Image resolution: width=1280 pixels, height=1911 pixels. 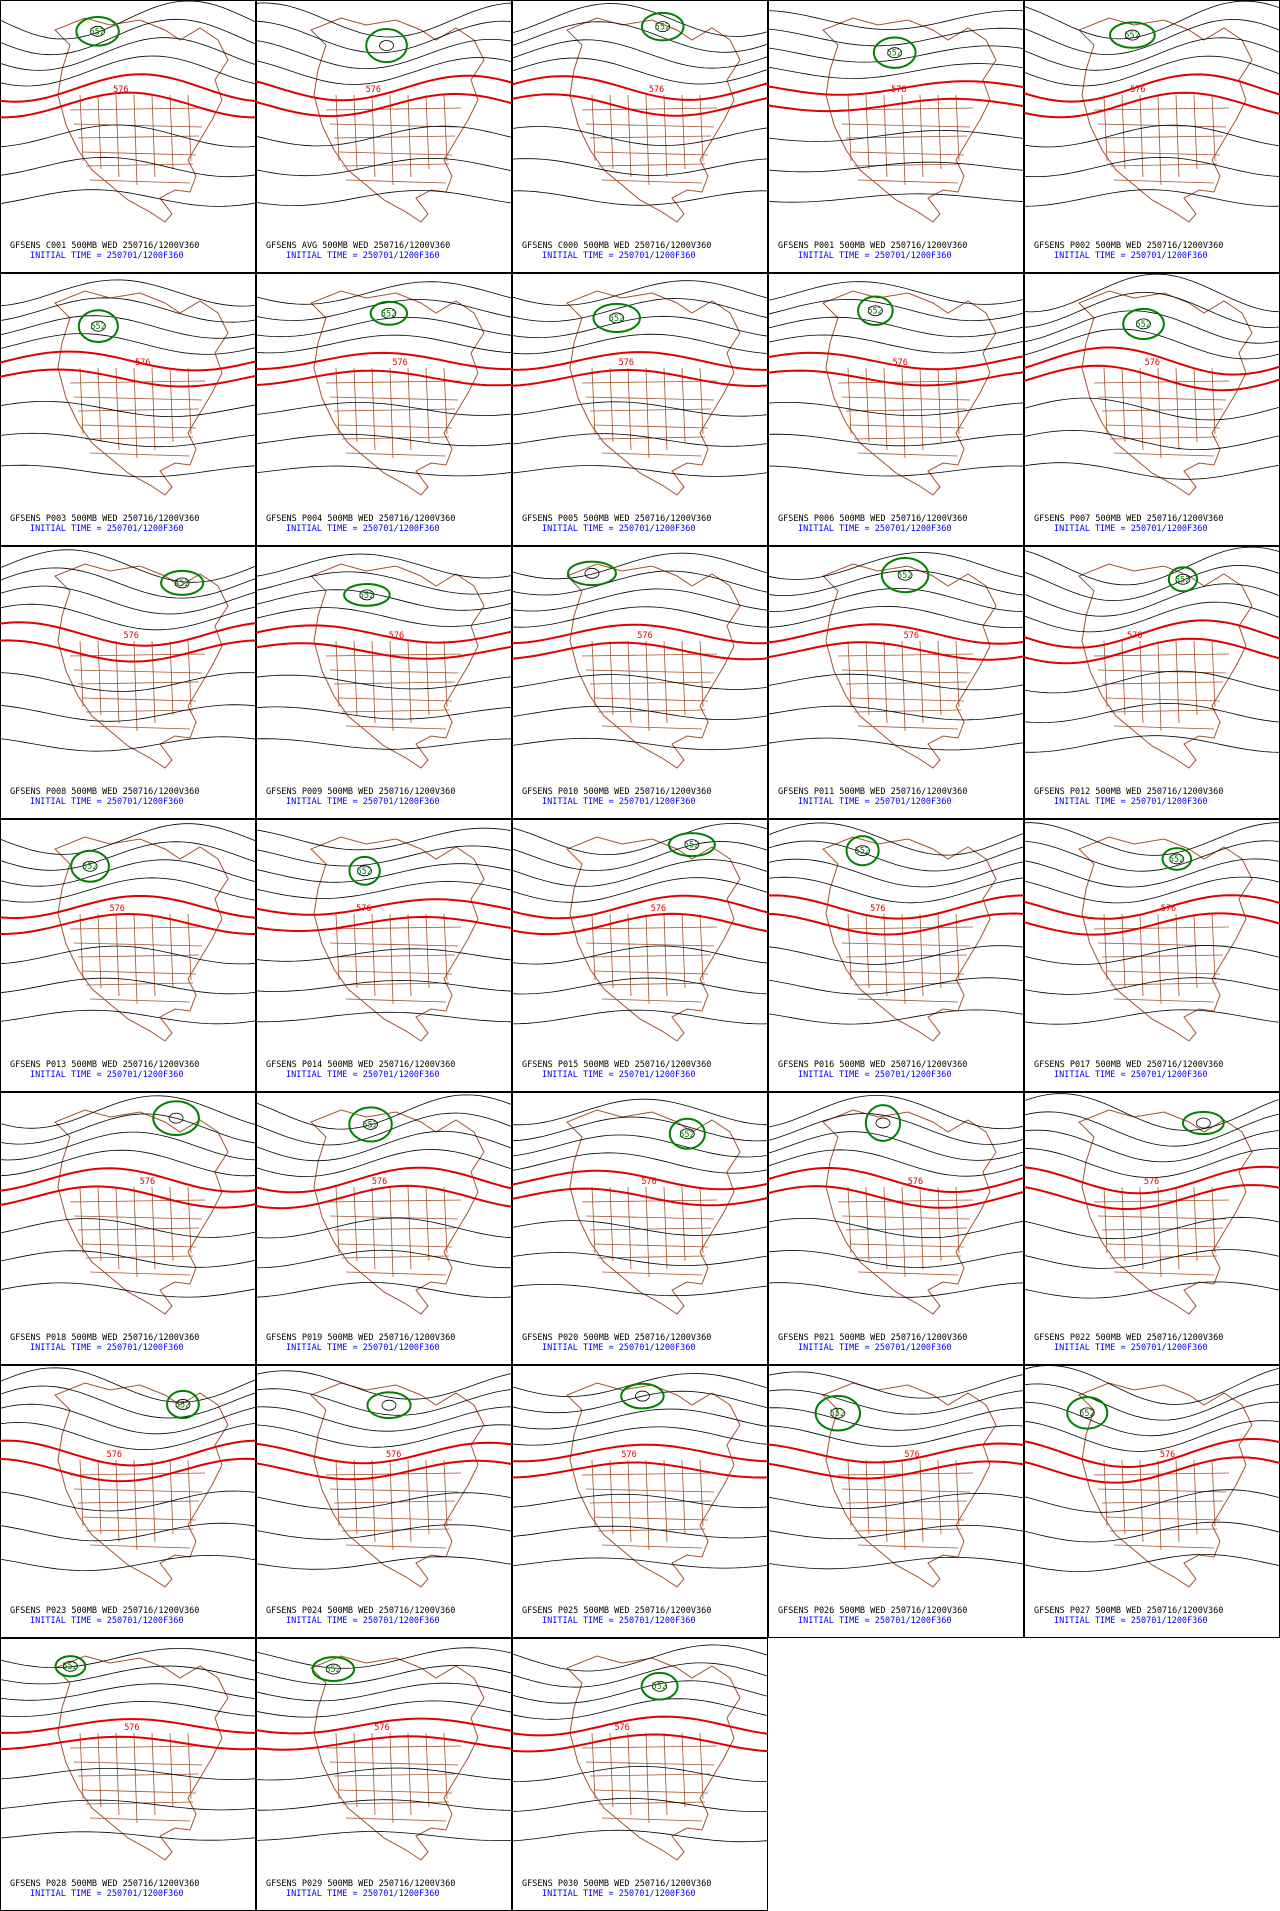 I want to click on contour-label: 576, so click(x=1137, y=90).